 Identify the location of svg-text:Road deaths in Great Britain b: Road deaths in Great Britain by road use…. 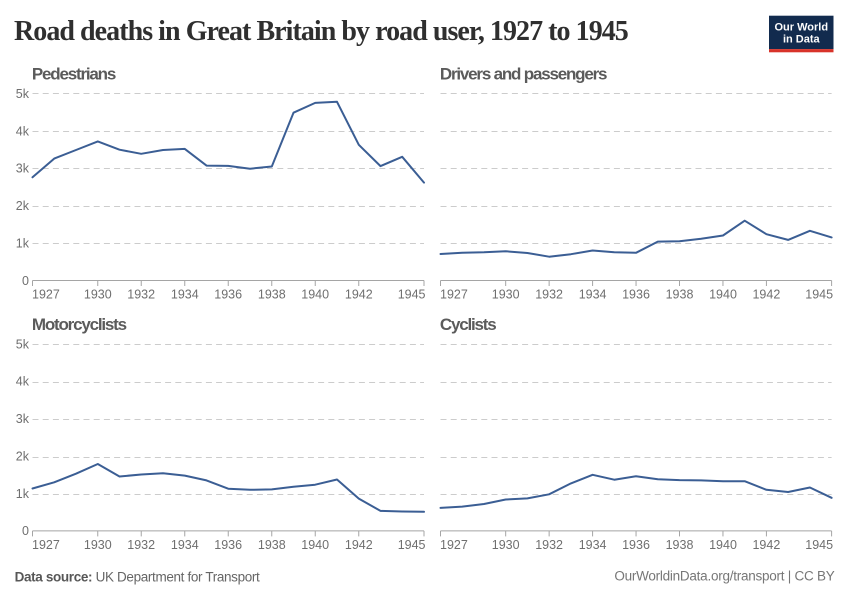
(321, 31).